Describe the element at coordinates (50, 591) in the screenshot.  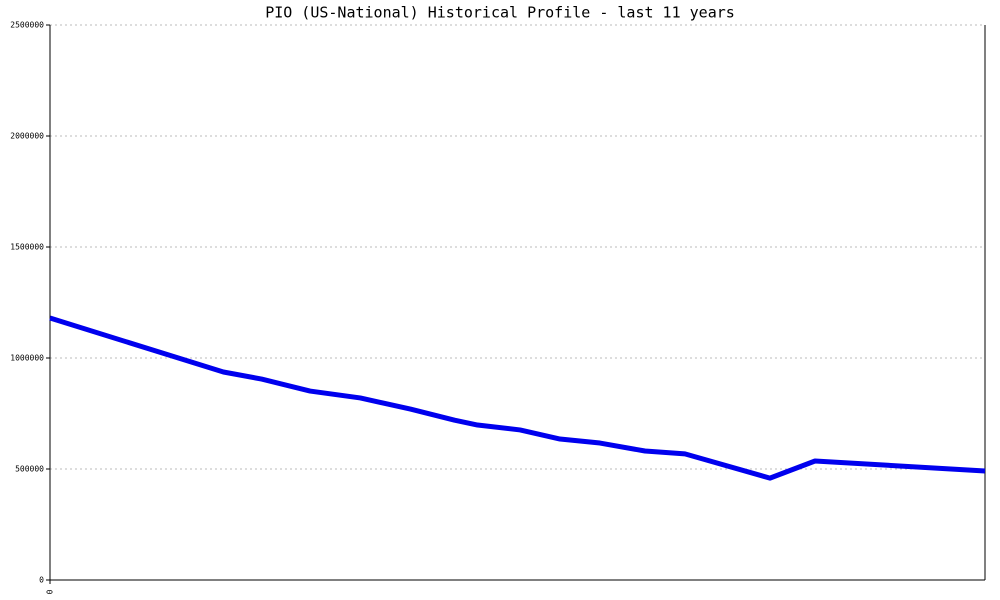
I see `x-tick-label: 0` at that location.